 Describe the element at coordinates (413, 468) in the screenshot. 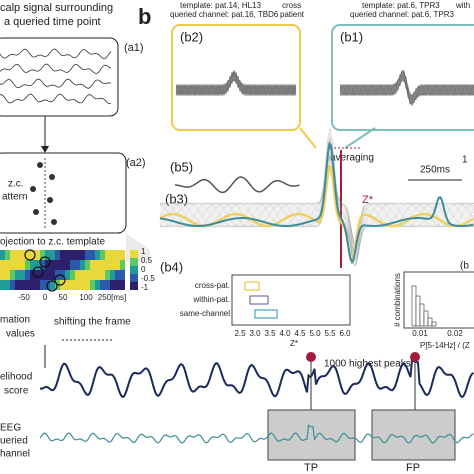

I see `text: FP` at that location.